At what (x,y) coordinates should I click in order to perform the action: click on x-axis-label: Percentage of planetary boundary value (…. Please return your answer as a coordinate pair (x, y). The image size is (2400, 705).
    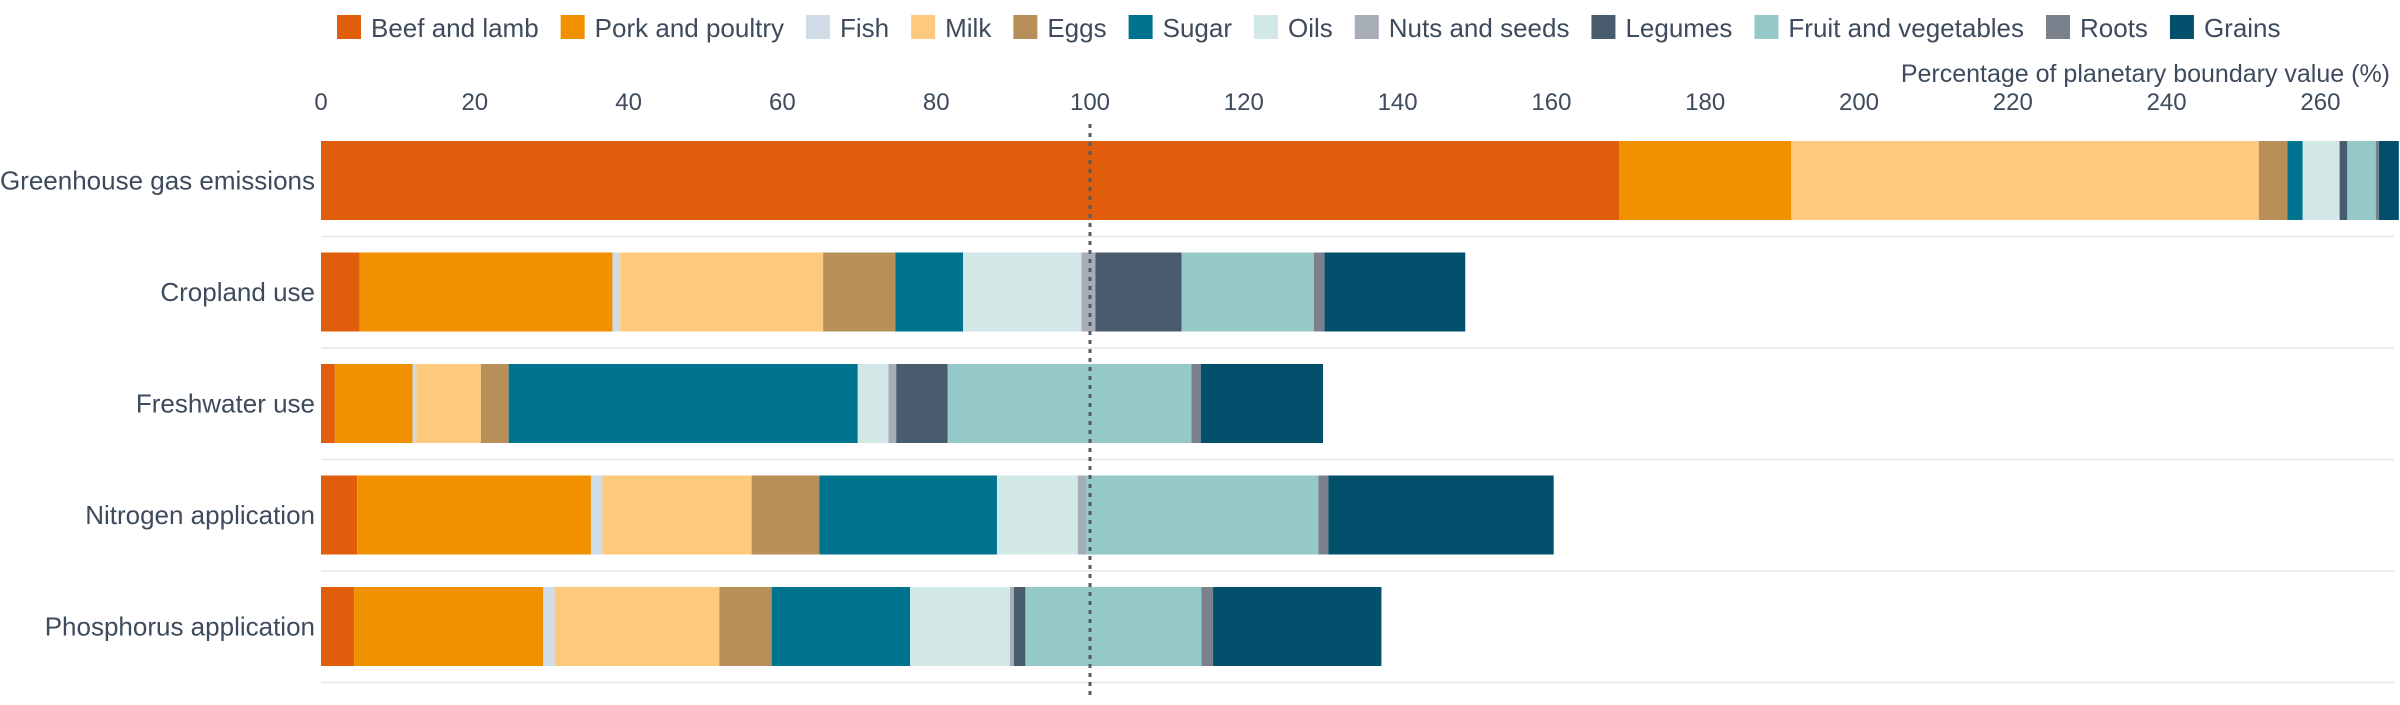
    Looking at the image, I should click on (2145, 74).